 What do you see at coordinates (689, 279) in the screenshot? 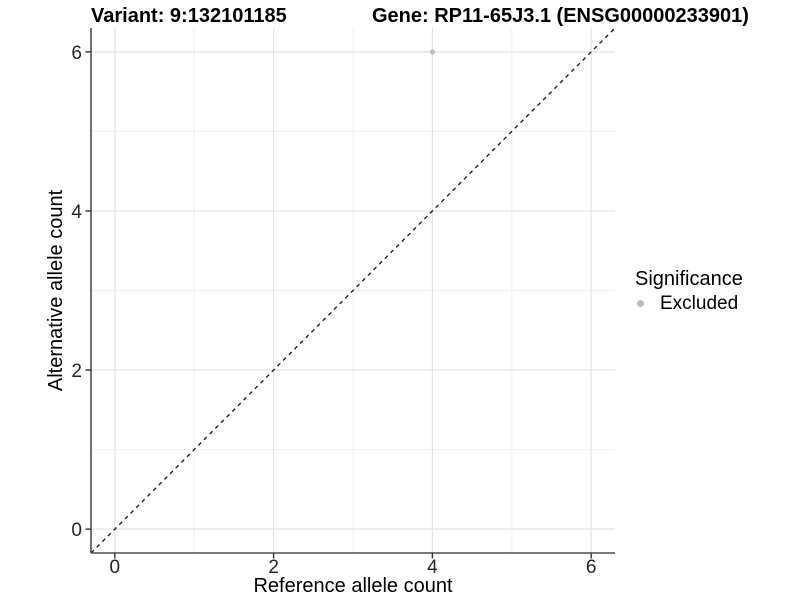
I see `legend-title: Significance` at bounding box center [689, 279].